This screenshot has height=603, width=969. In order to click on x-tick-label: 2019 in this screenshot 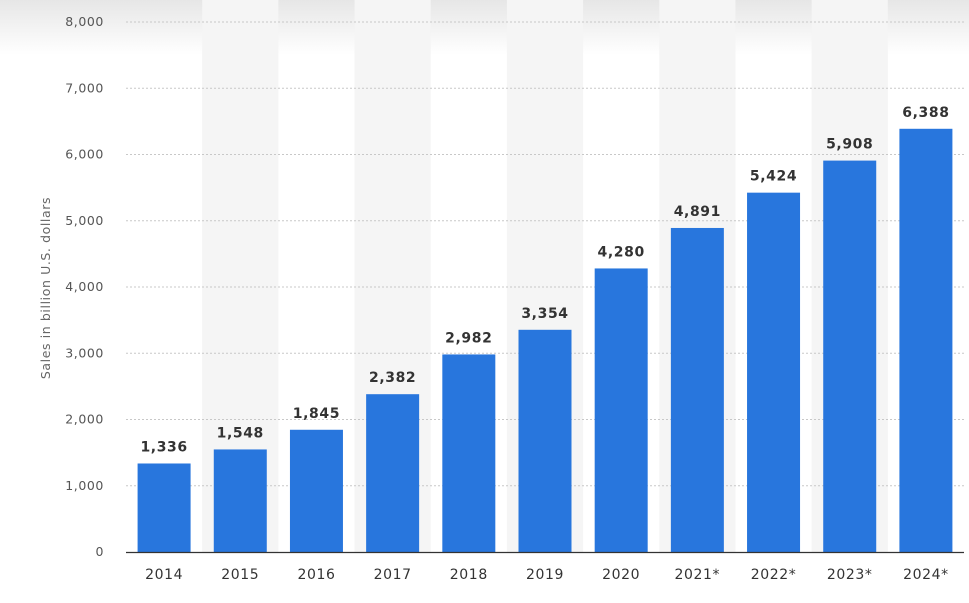, I will do `click(545, 575)`.